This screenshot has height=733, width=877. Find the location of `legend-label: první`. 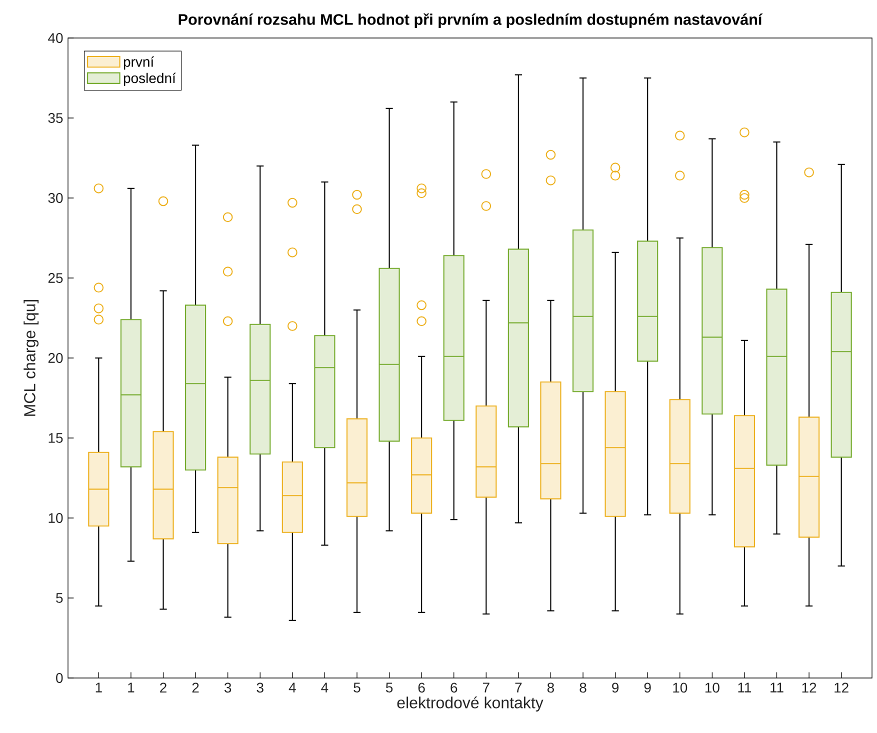

legend-label: první is located at coordinates (139, 63).